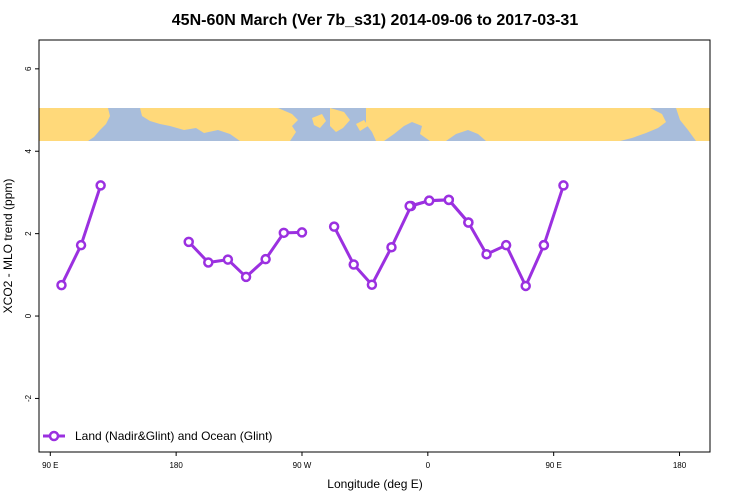  What do you see at coordinates (28, 315) in the screenshot?
I see `y-tick-label: 0` at bounding box center [28, 315].